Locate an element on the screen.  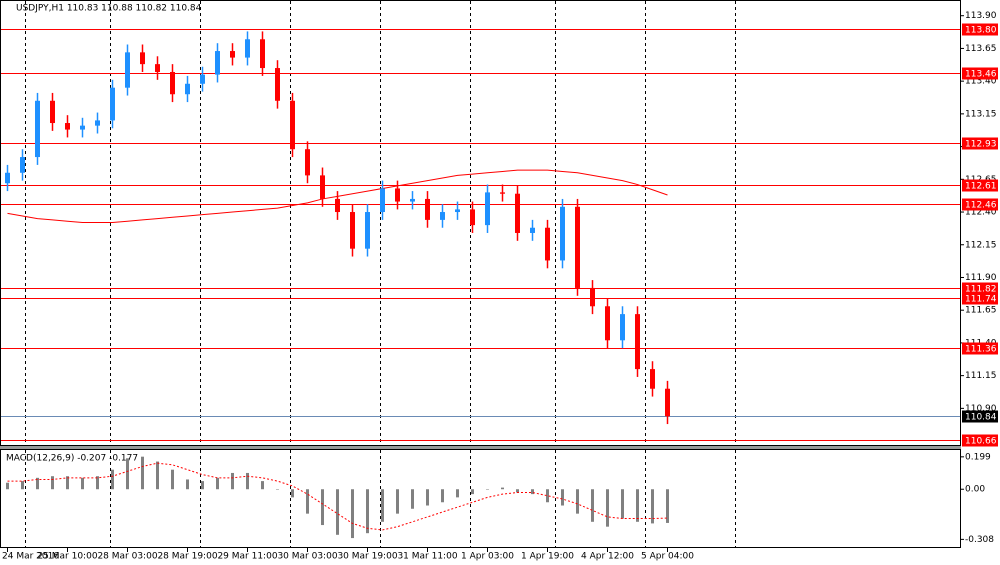
macd-y-tick-label: -0.308 is located at coordinates (979, 540).